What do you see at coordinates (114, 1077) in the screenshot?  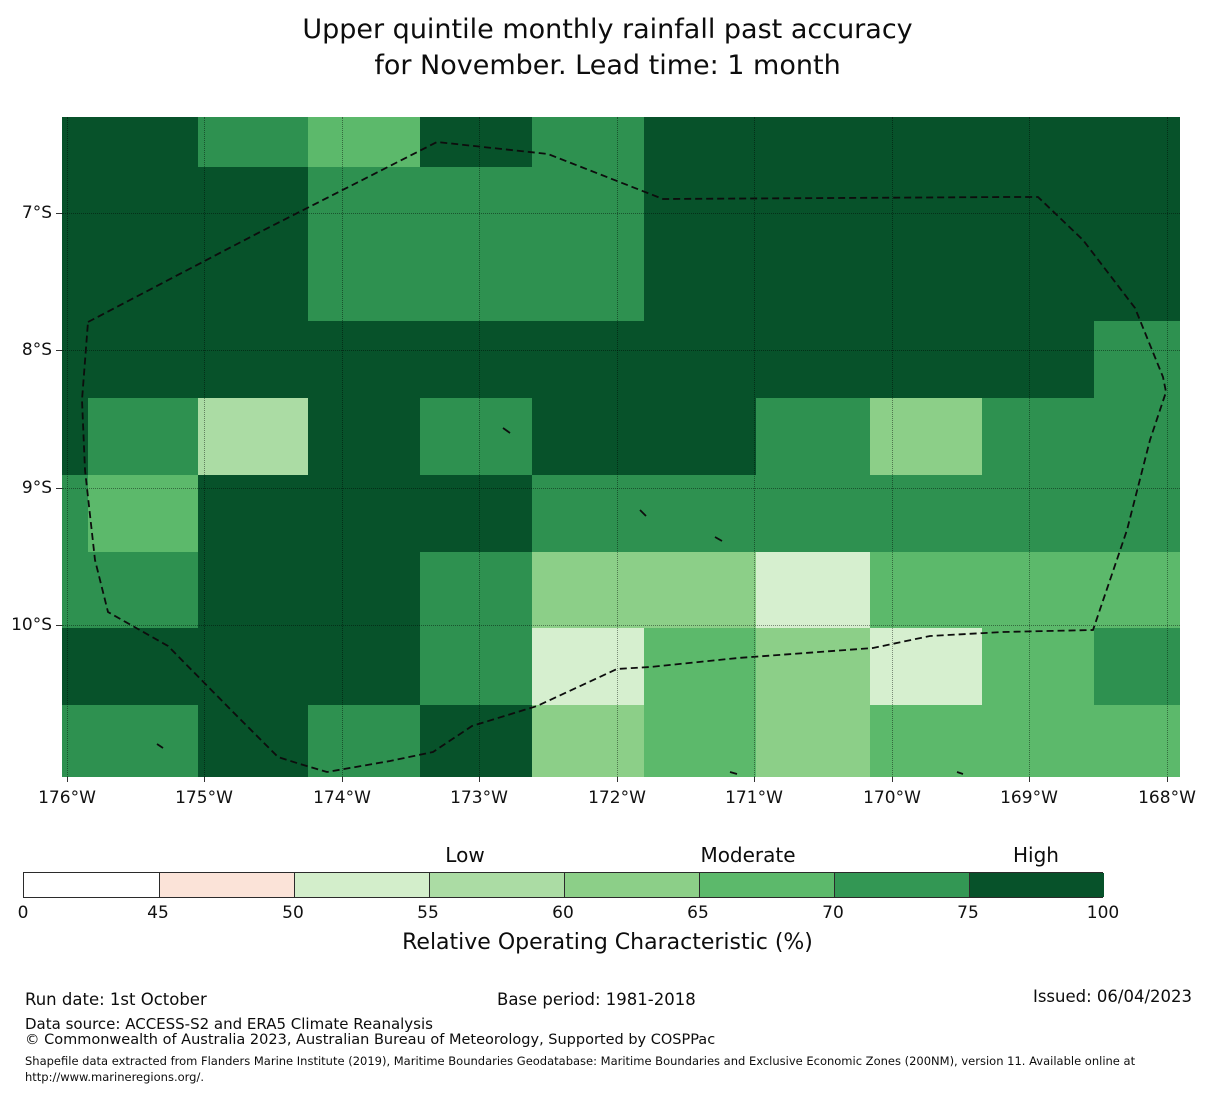 I see `shapefile-attribution-line-2: http://www.marineregions.org/.` at bounding box center [114, 1077].